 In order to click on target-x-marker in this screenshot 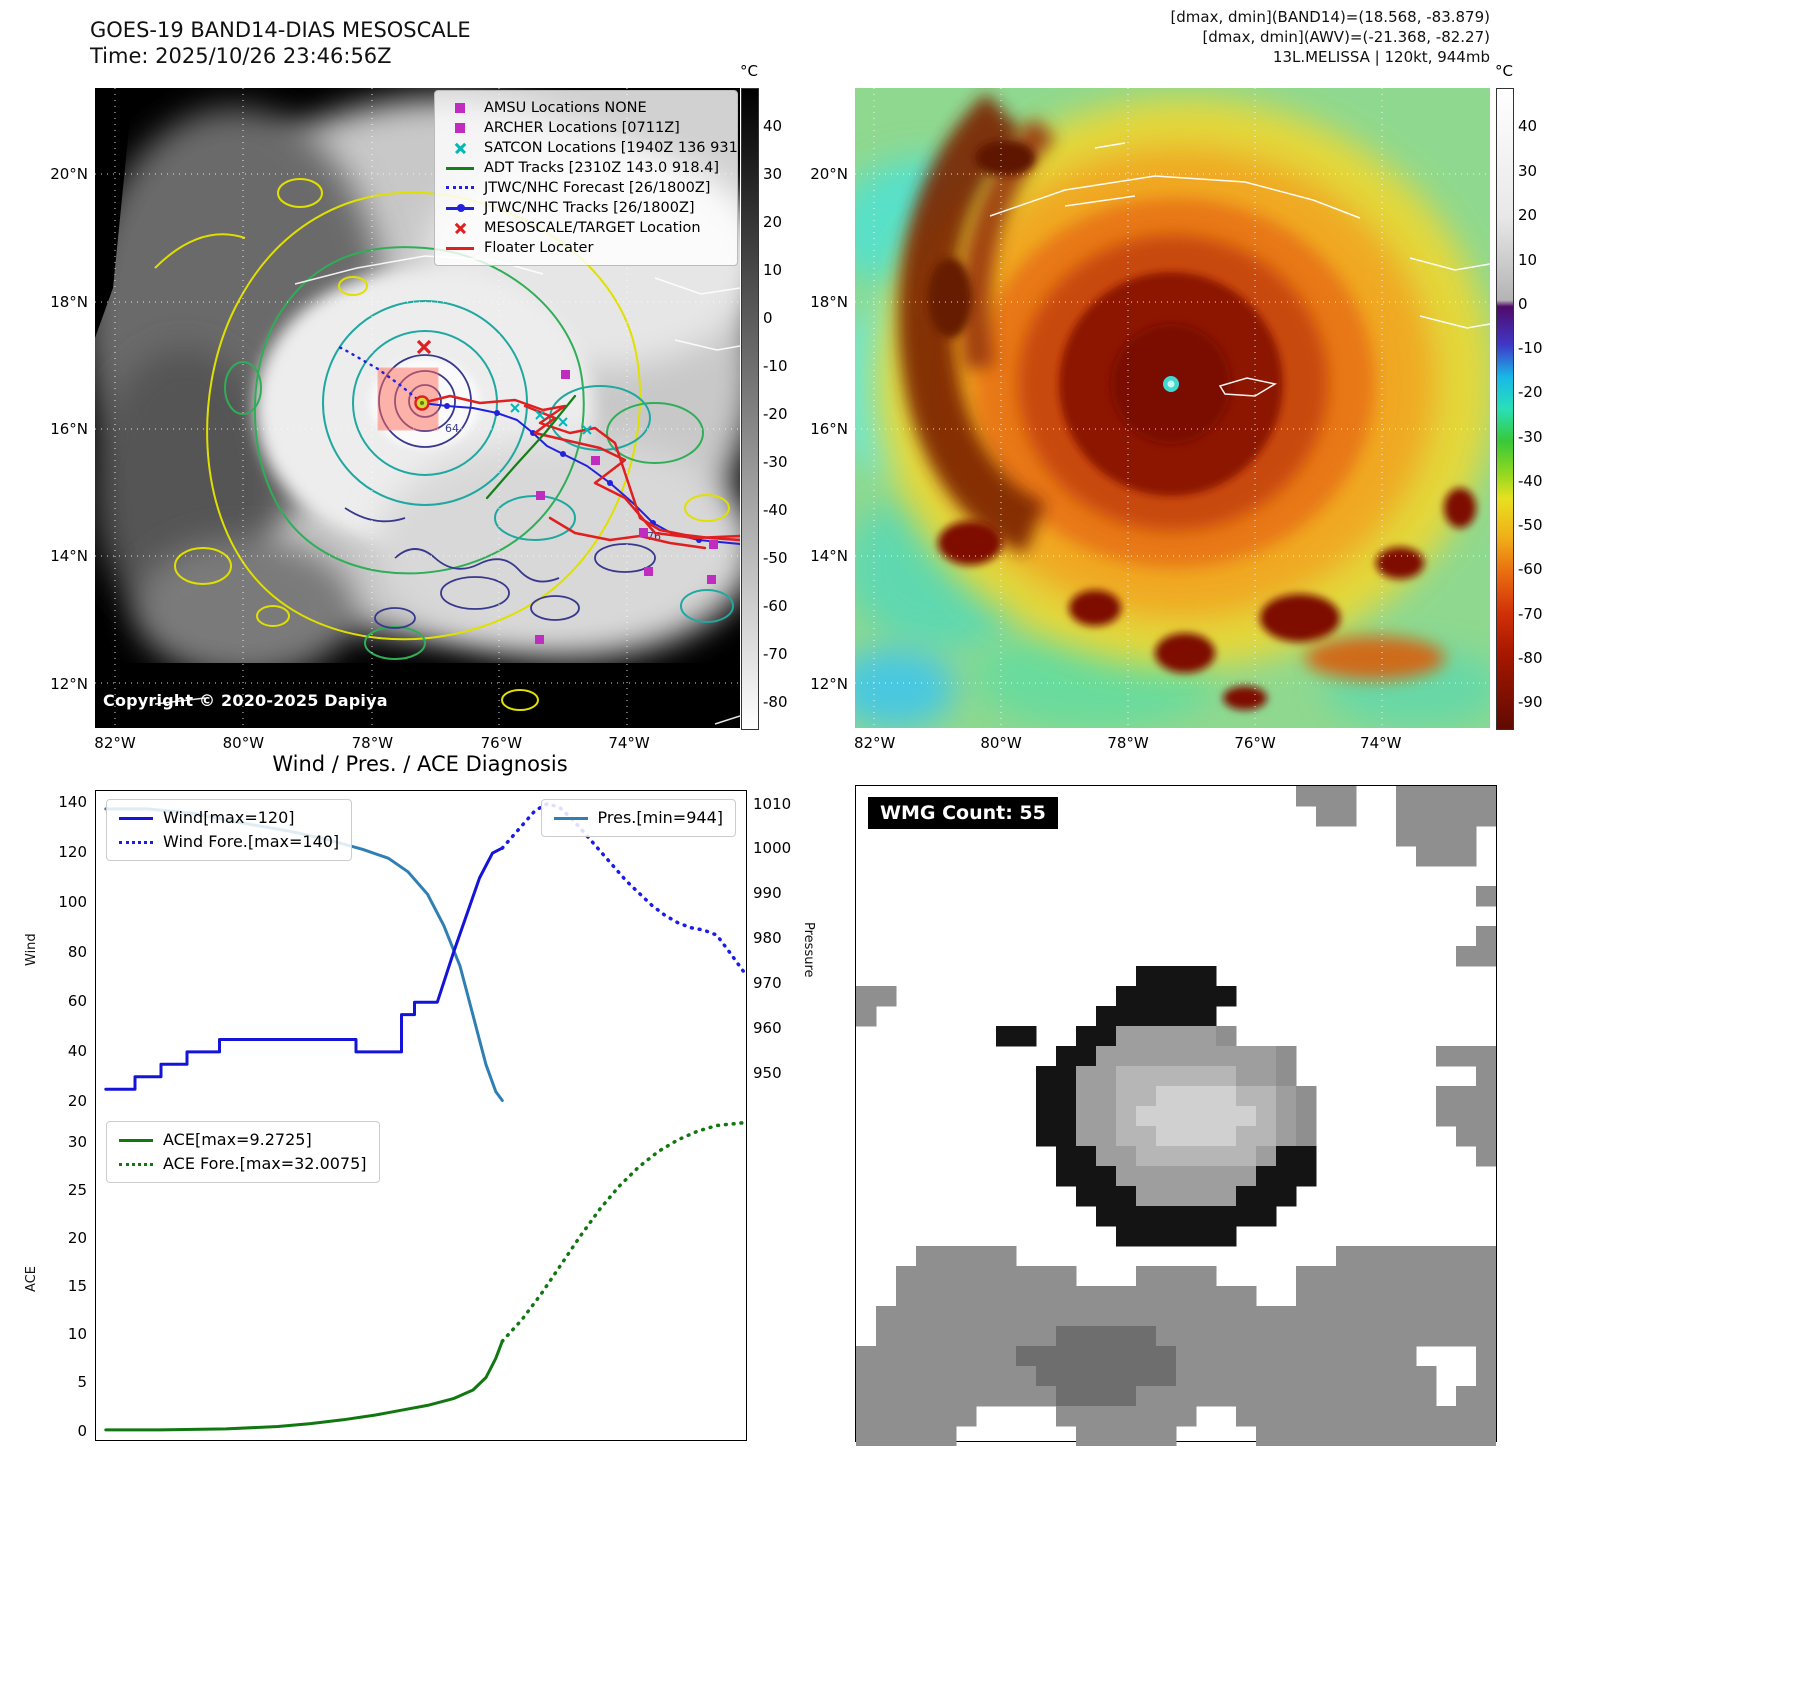, I will do `click(424, 347)`.